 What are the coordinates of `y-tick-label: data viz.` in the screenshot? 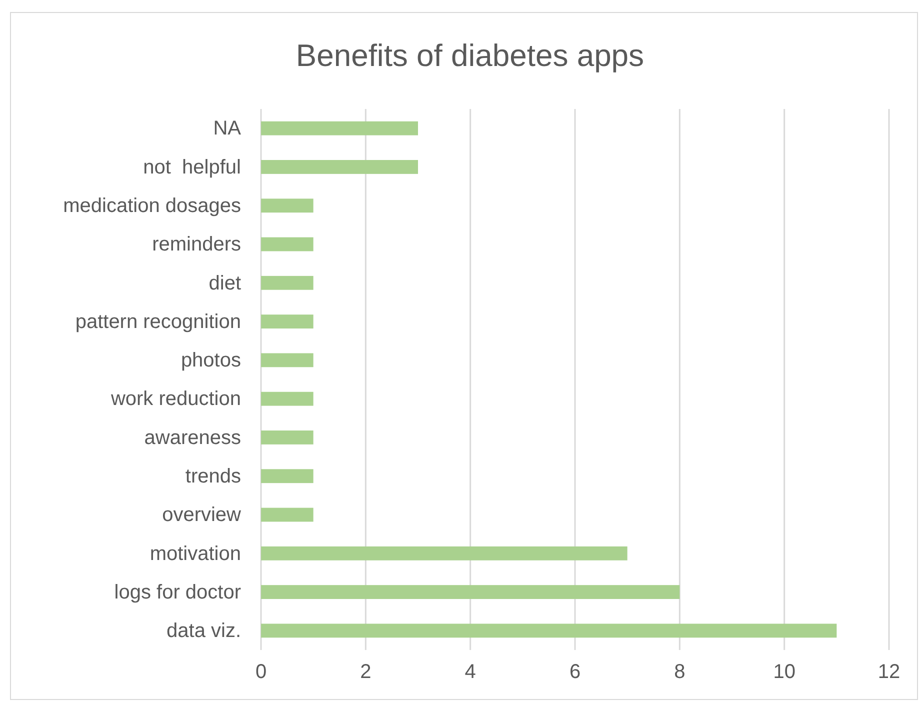 It's located at (203, 631).